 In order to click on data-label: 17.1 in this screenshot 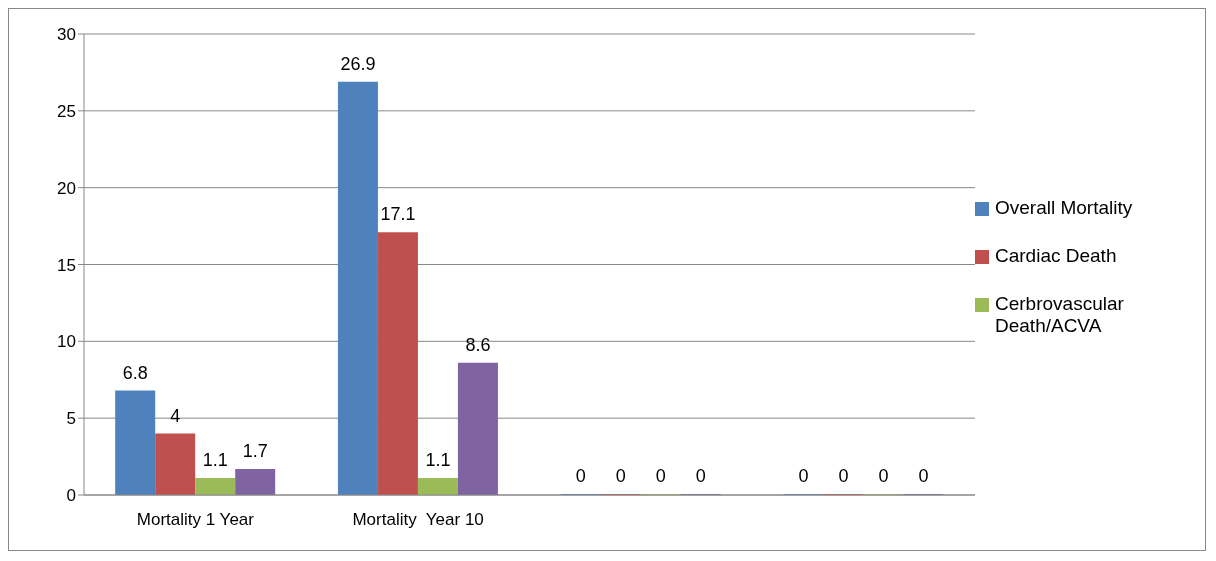, I will do `click(398, 214)`.